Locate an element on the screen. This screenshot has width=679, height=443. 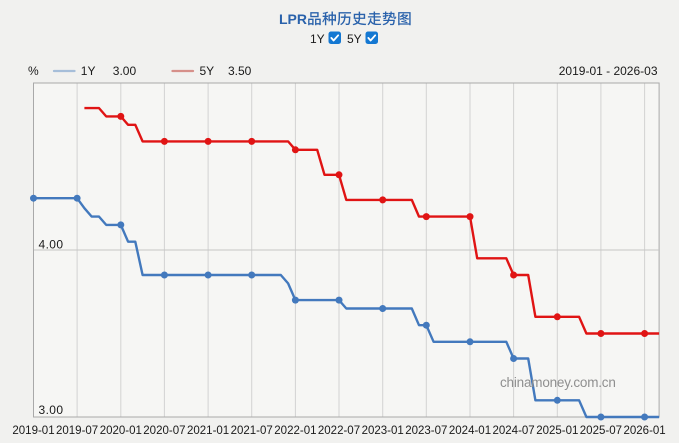
svg-text: 2022-01 is located at coordinates (295, 431).